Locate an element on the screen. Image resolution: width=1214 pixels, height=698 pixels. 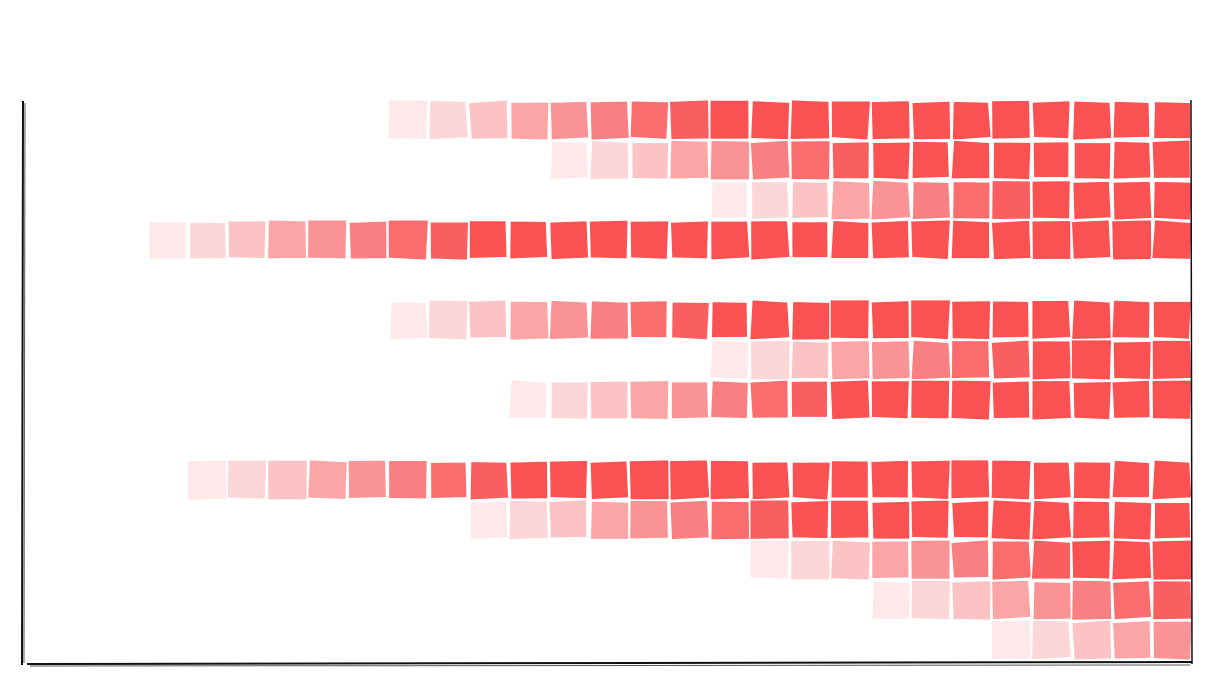
right-border-line is located at coordinates (1191, 382).